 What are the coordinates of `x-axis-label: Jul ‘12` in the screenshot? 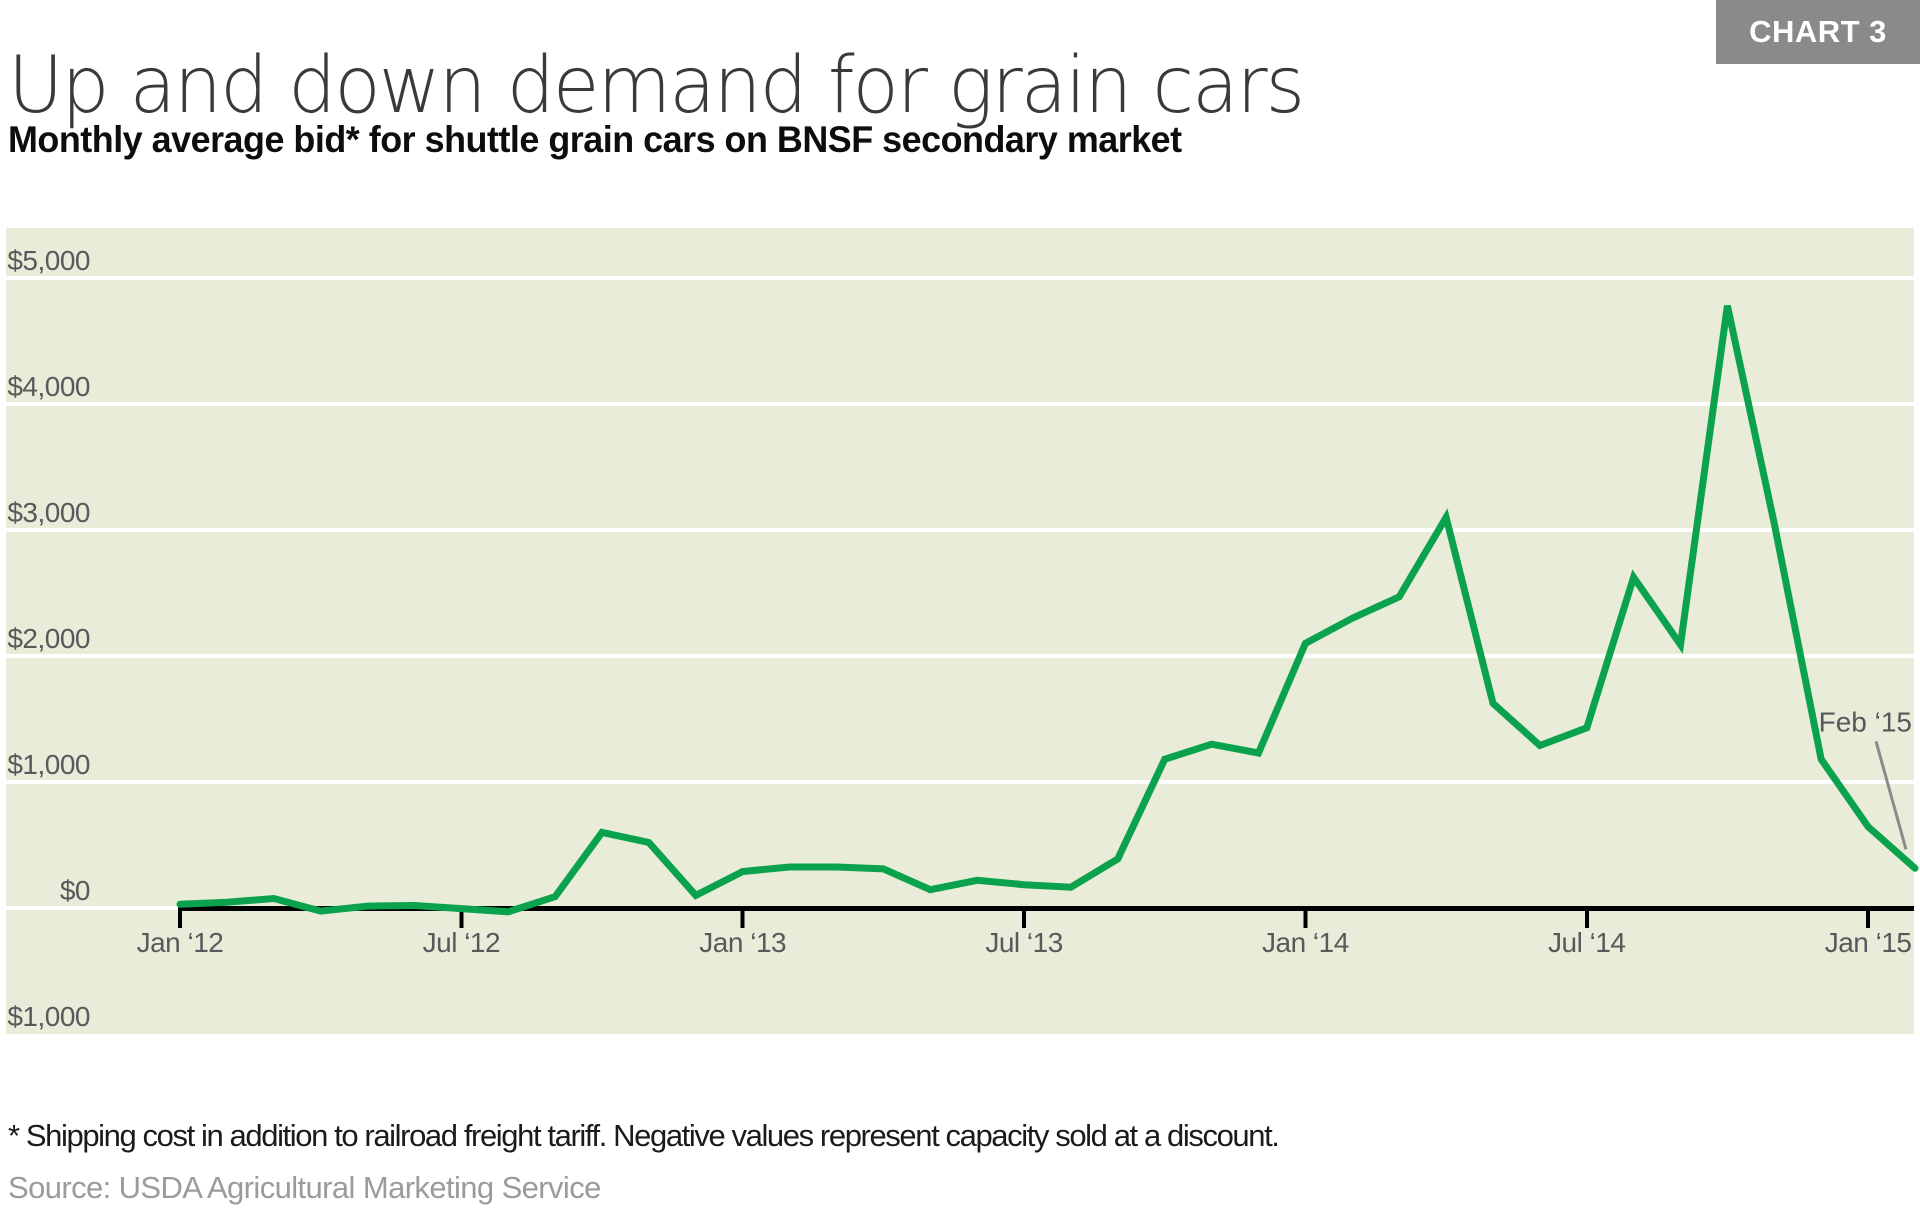 It's located at (461, 942).